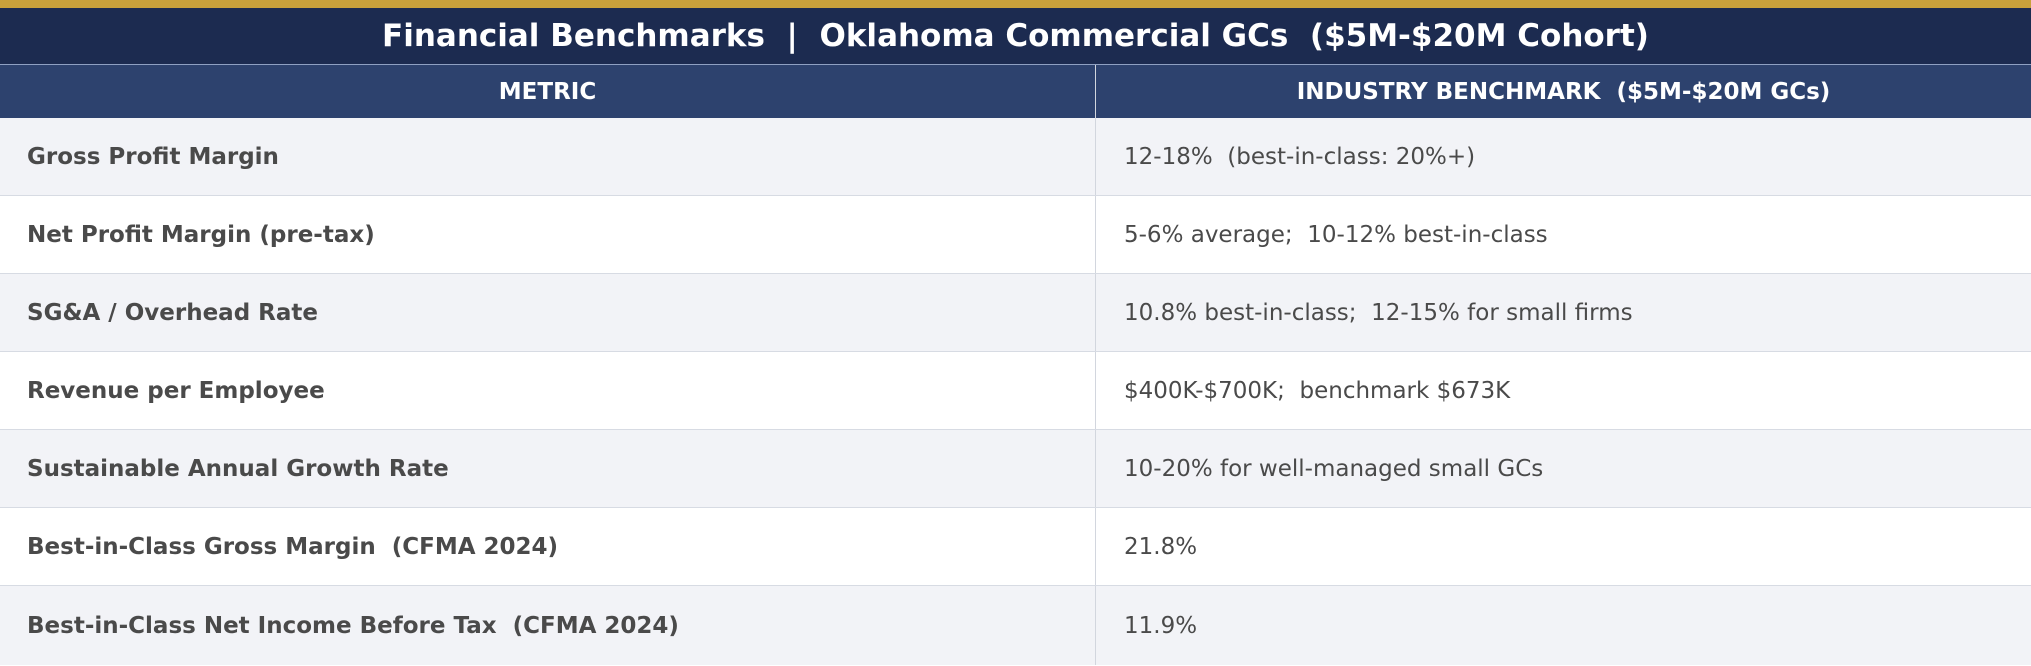  What do you see at coordinates (1563, 91) in the screenshot?
I see `column-header-benchmark: INDUSTRY BENCHMARK ($5M-$20M GCs)` at bounding box center [1563, 91].